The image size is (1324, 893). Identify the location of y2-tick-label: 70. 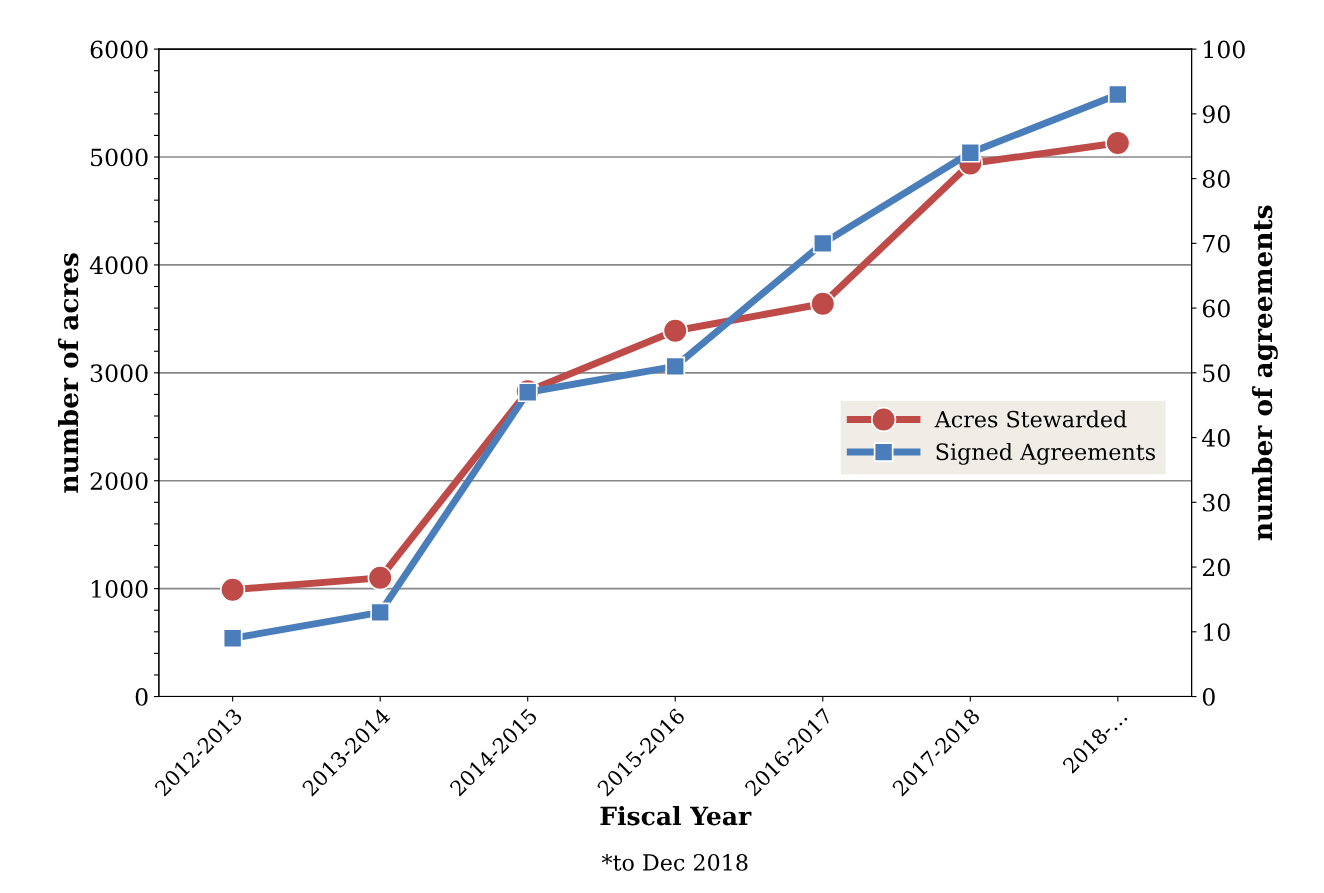
(1216, 243).